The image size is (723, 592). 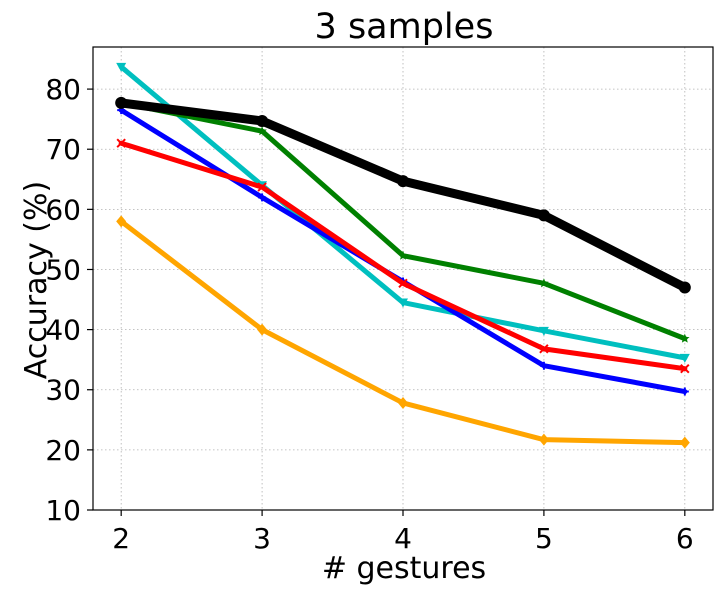 I want to click on y-tick-label: 10, so click(x=63, y=510).